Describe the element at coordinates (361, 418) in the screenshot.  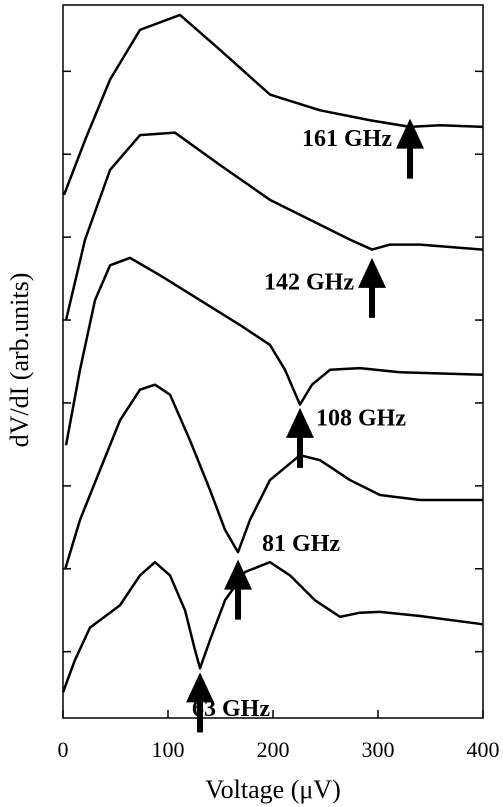
I see `annotation: 108 GHz` at that location.